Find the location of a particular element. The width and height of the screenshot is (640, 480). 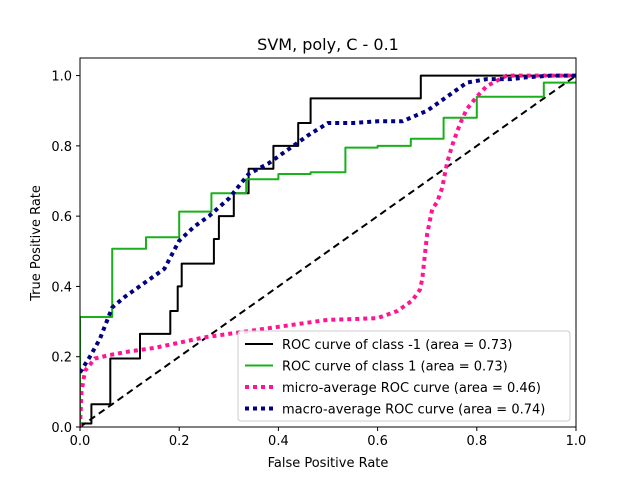

y-tick-label: 0.6 is located at coordinates (61, 217).